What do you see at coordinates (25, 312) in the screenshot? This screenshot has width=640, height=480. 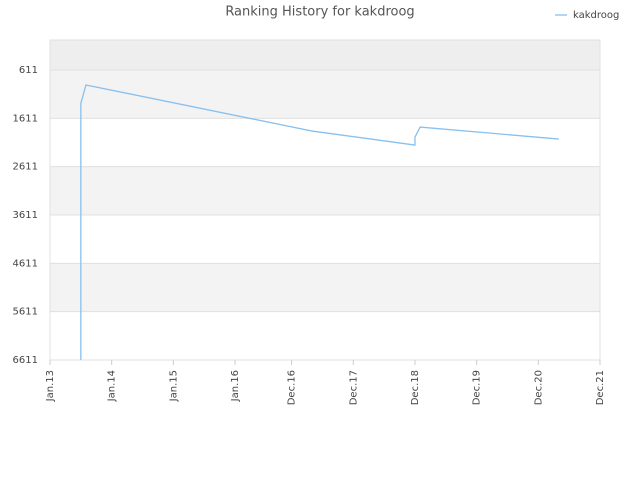 I see `y-tick-label: 5611` at bounding box center [25, 312].